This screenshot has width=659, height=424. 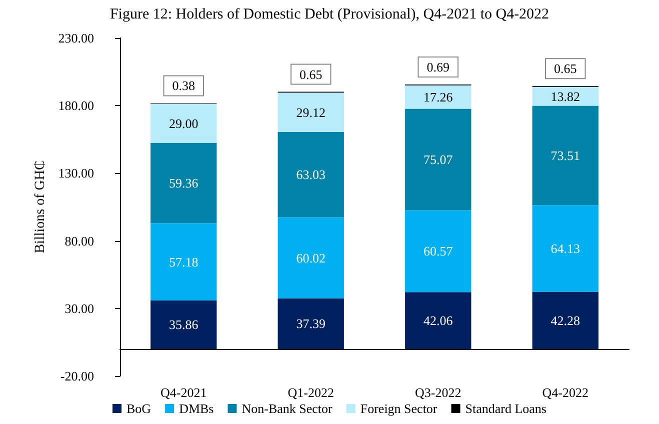 What do you see at coordinates (183, 86) in the screenshot?
I see `data-label: 0.38` at bounding box center [183, 86].